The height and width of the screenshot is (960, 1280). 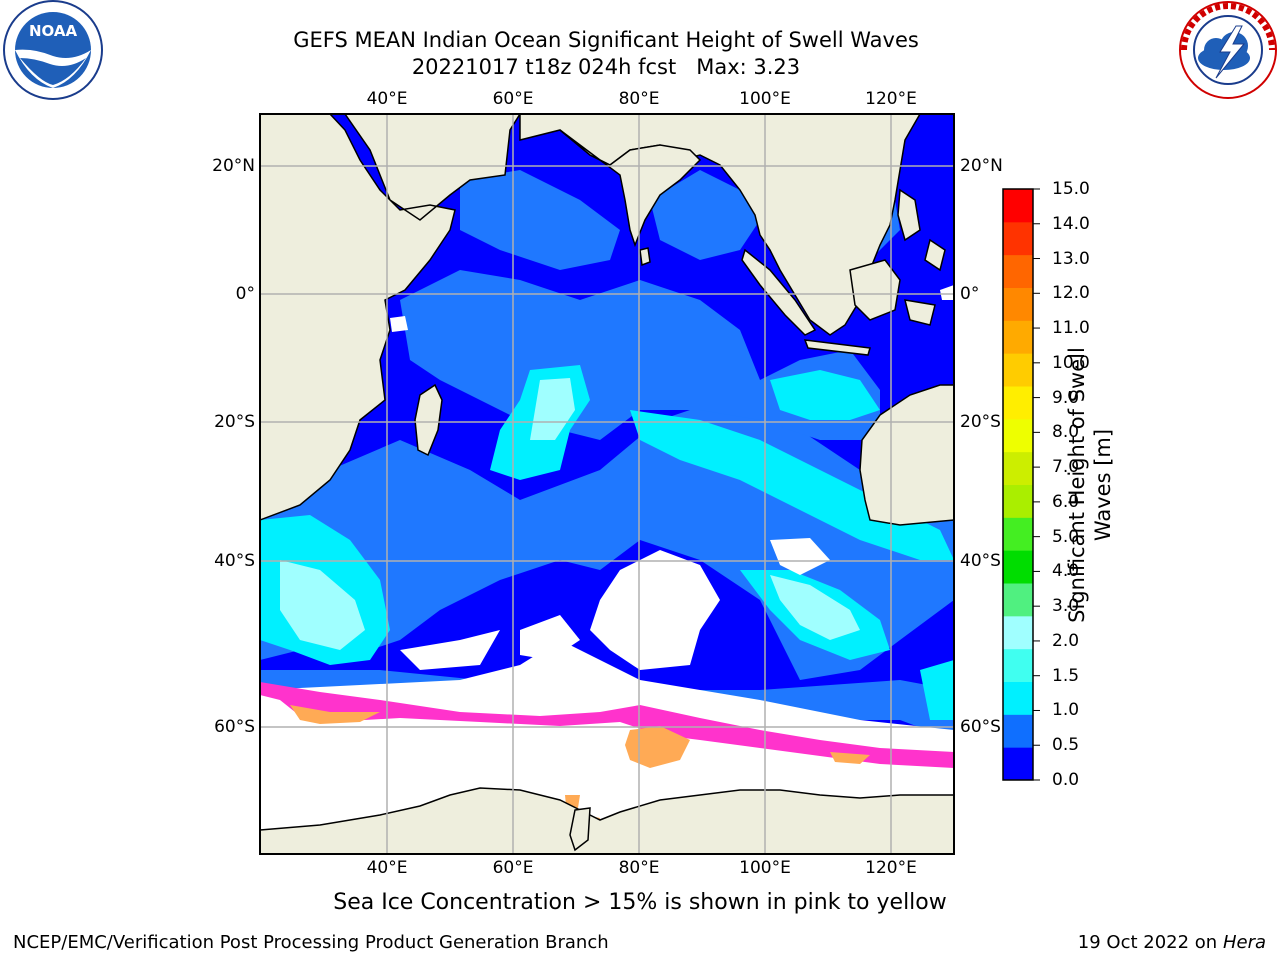 I want to click on noaa-logo-icon: NOAA, so click(x=53, y=50).